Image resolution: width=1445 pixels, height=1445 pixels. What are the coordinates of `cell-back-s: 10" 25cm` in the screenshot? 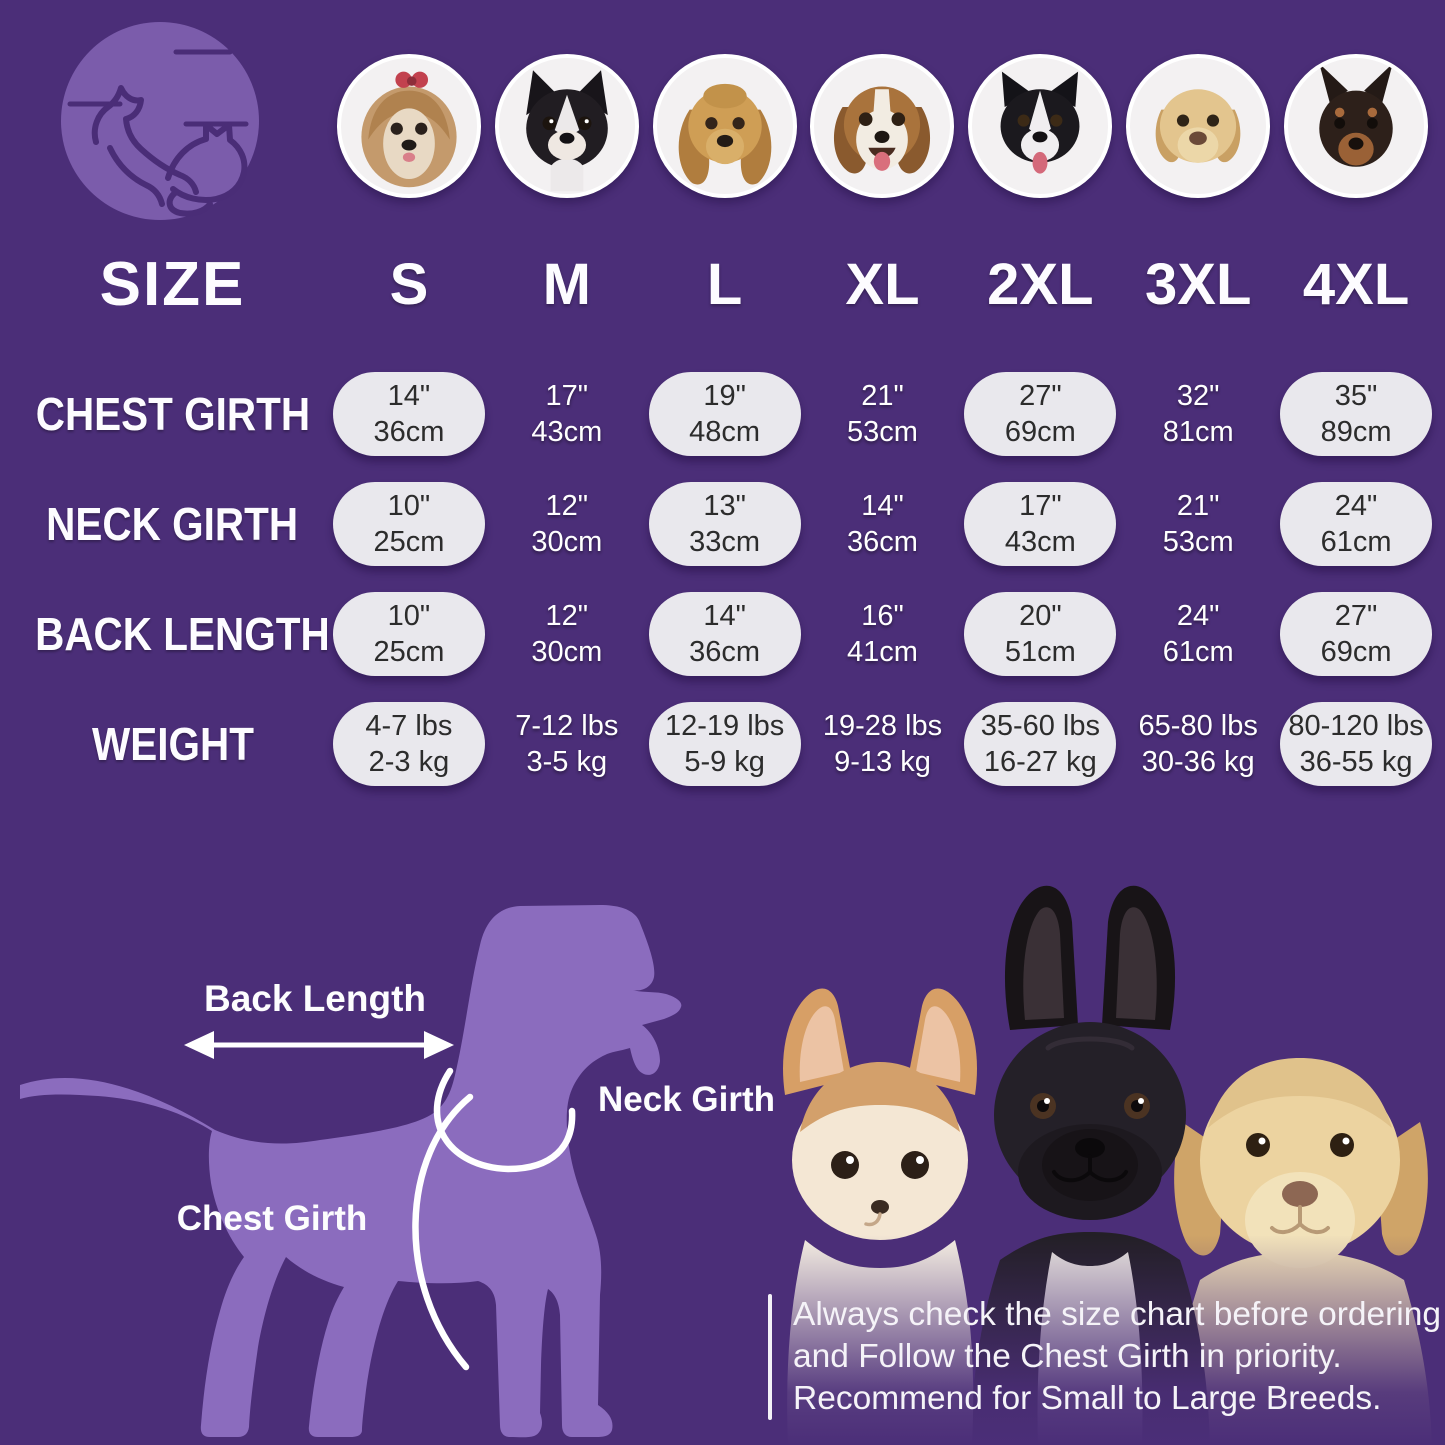 It's located at (409, 634).